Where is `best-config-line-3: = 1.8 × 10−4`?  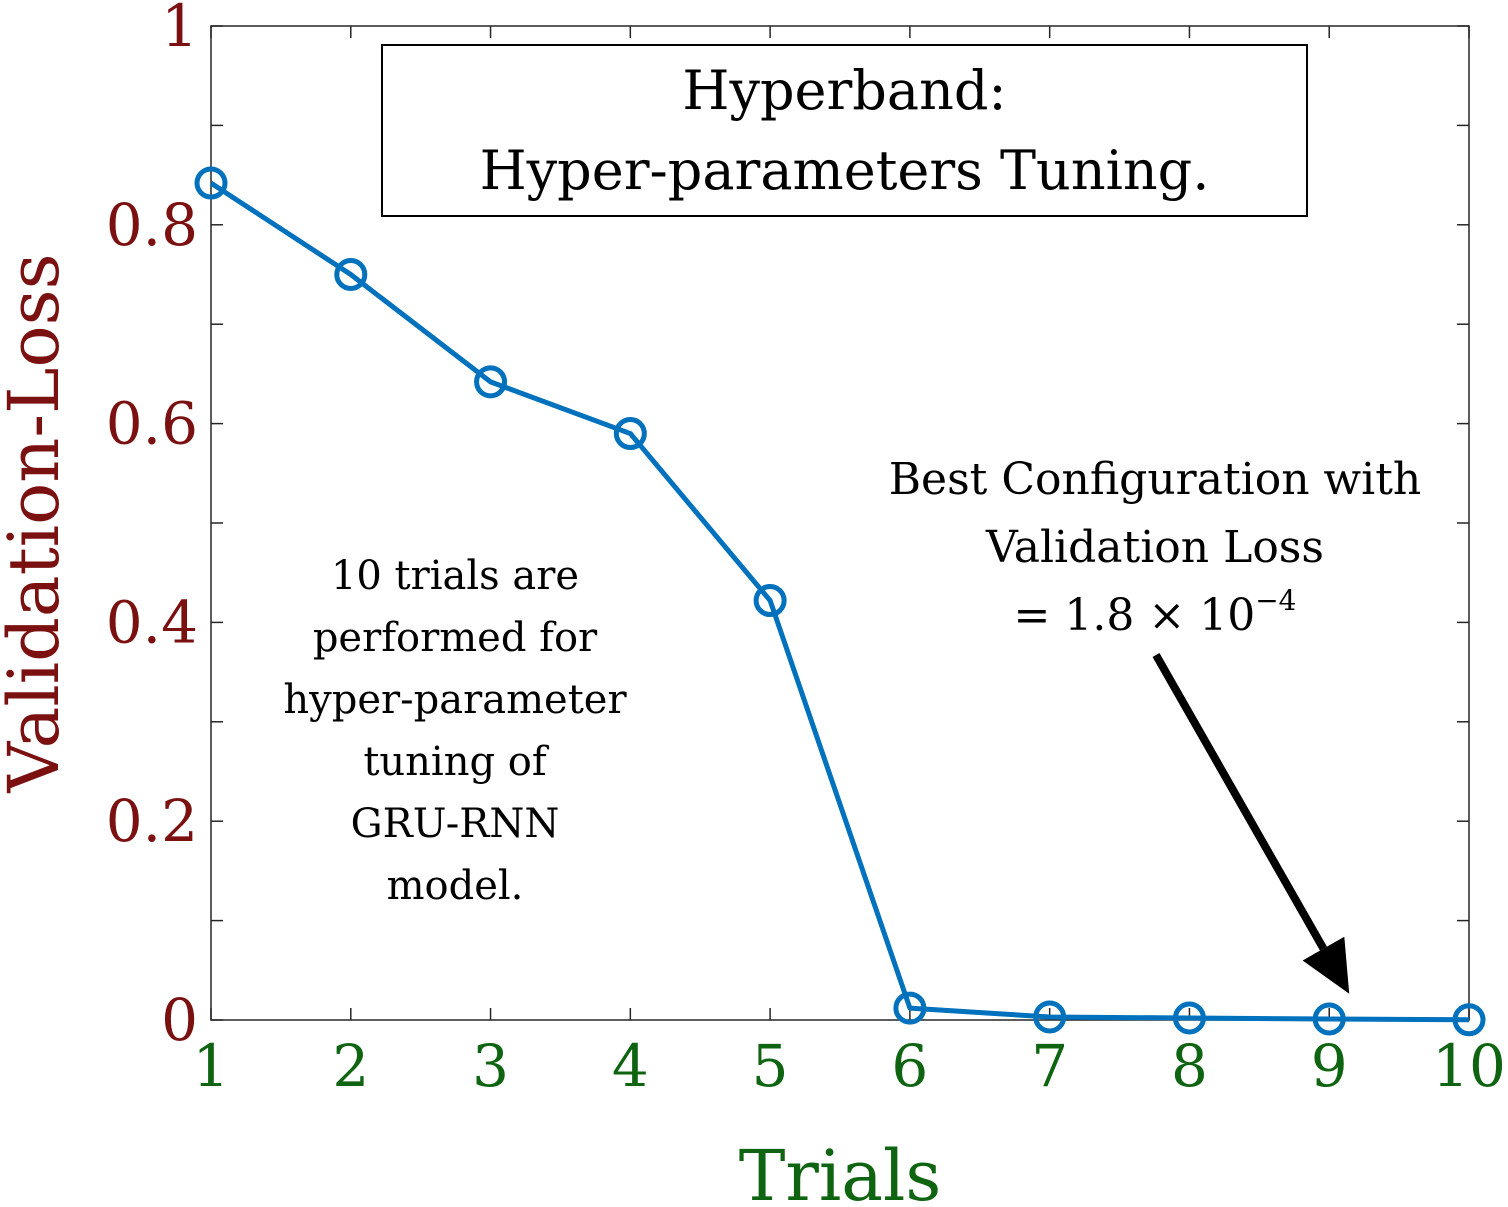
best-config-line-3: = 1.8 × 10−4 is located at coordinates (1155, 616).